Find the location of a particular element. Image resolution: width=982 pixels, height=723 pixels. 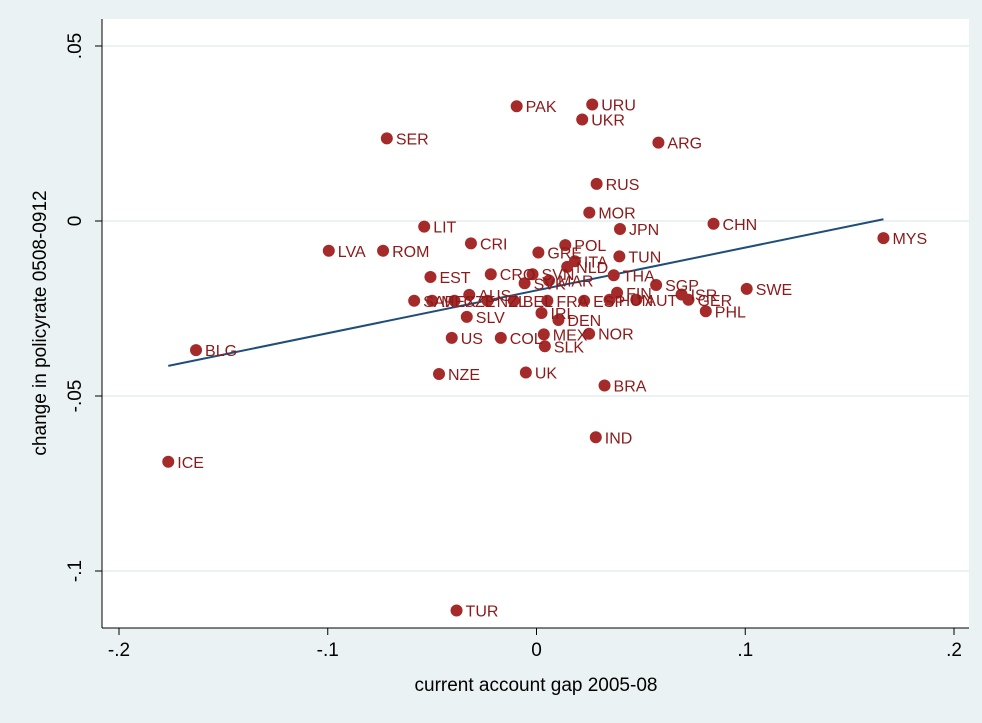

point-label: HUN is located at coordinates (636, 301).